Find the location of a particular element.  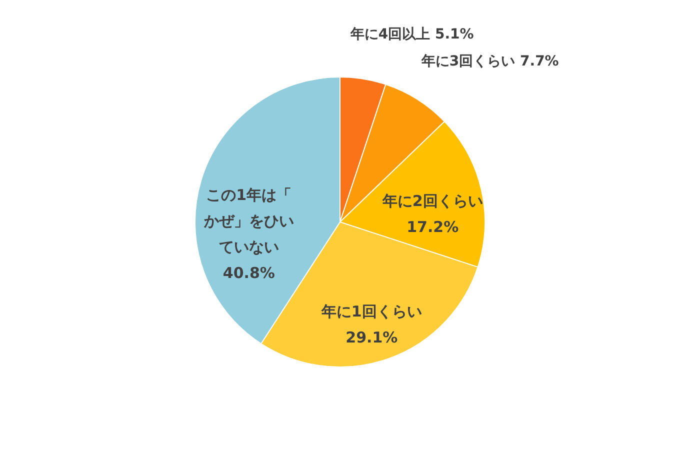

slice-label: 年に1回くらい is located at coordinates (371, 311).